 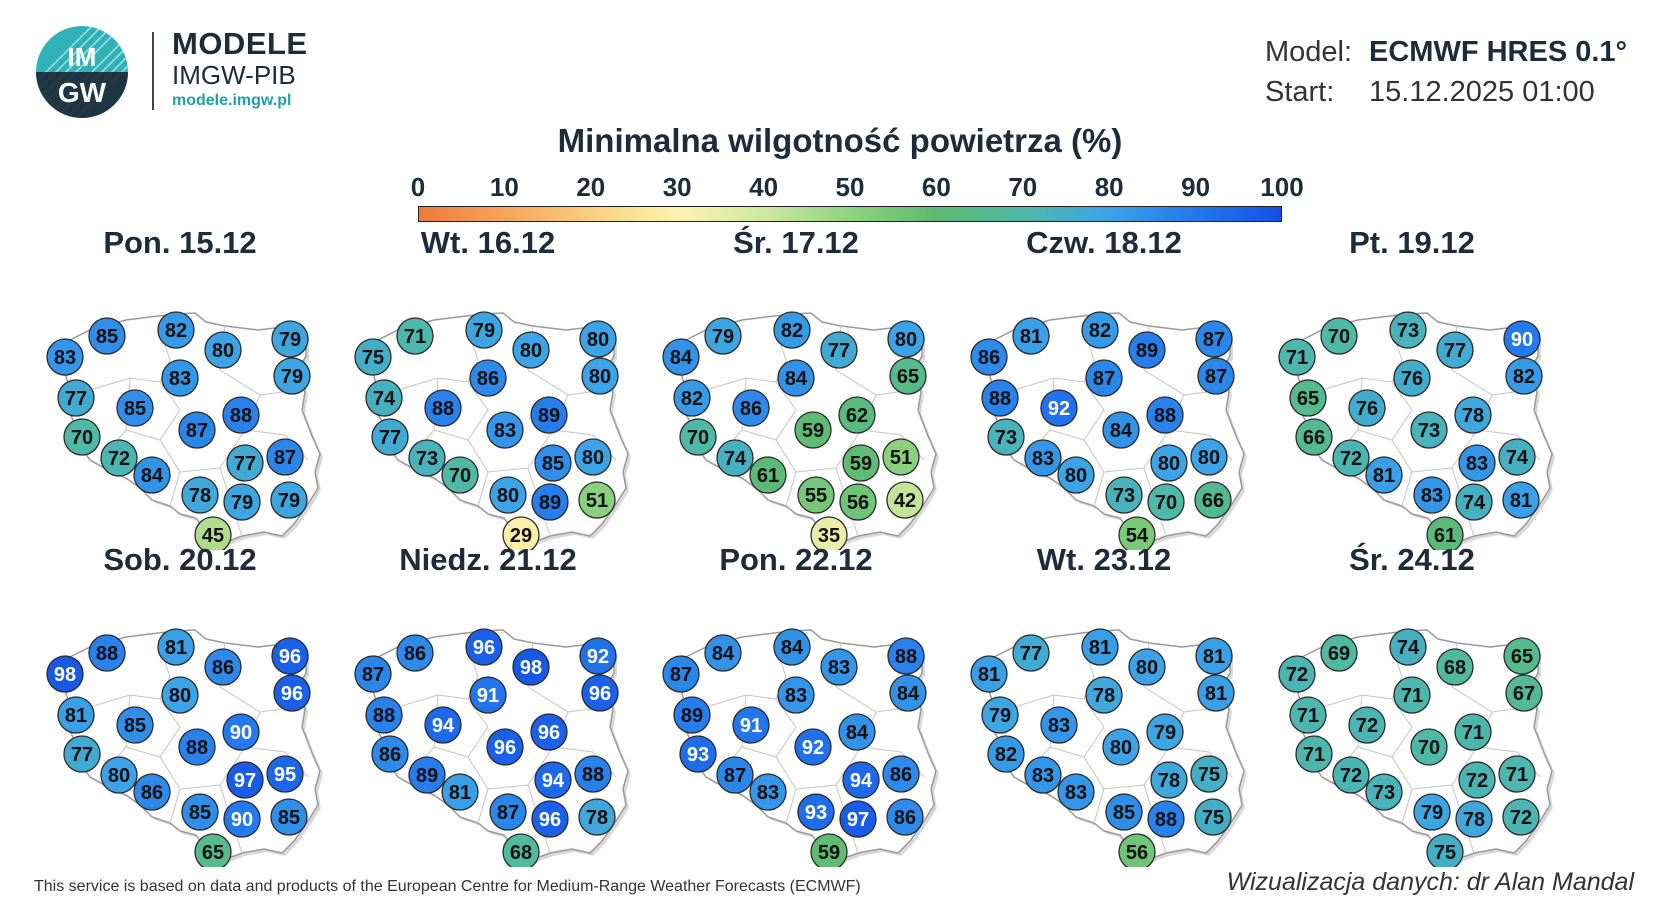 I want to click on svg-text: GW, so click(x=82, y=92).